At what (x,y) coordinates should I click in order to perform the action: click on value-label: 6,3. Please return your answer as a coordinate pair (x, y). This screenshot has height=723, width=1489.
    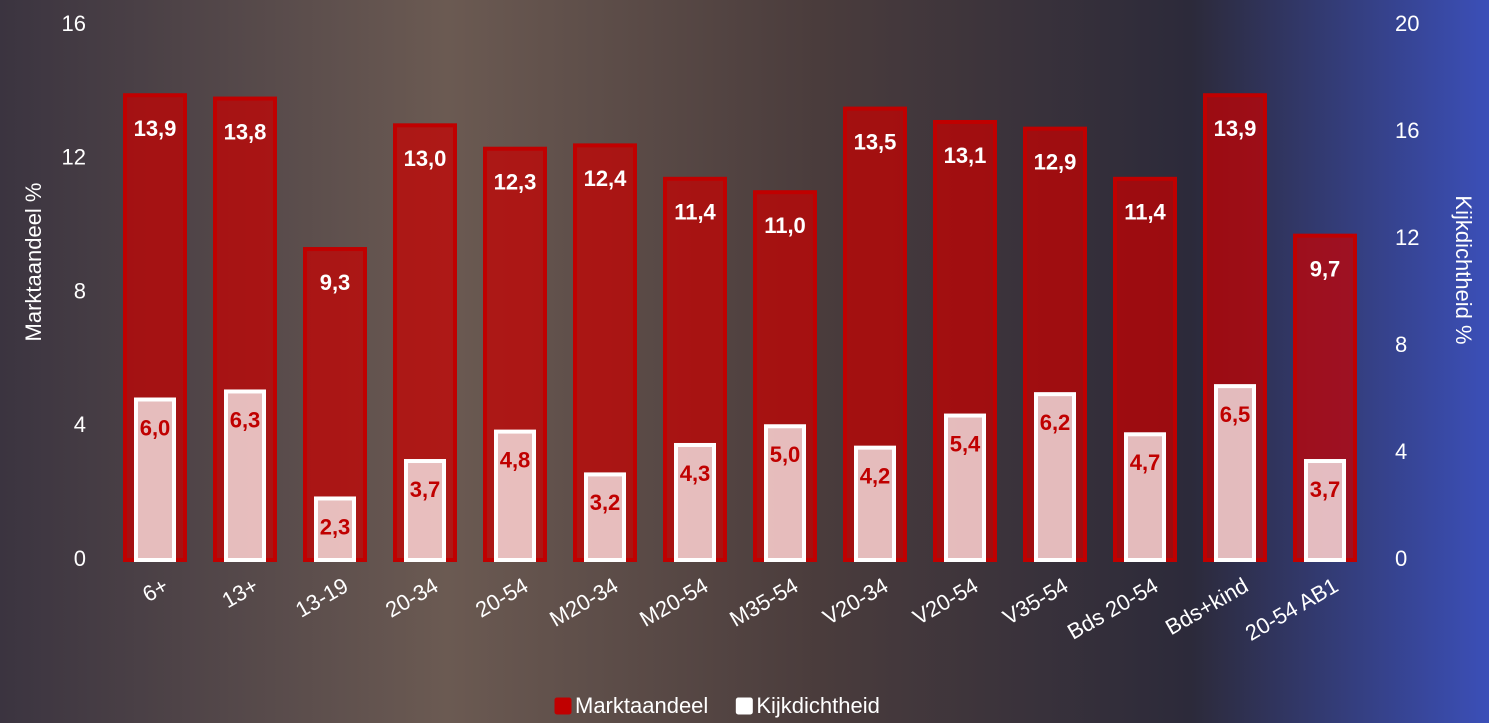
    Looking at the image, I should click on (245, 419).